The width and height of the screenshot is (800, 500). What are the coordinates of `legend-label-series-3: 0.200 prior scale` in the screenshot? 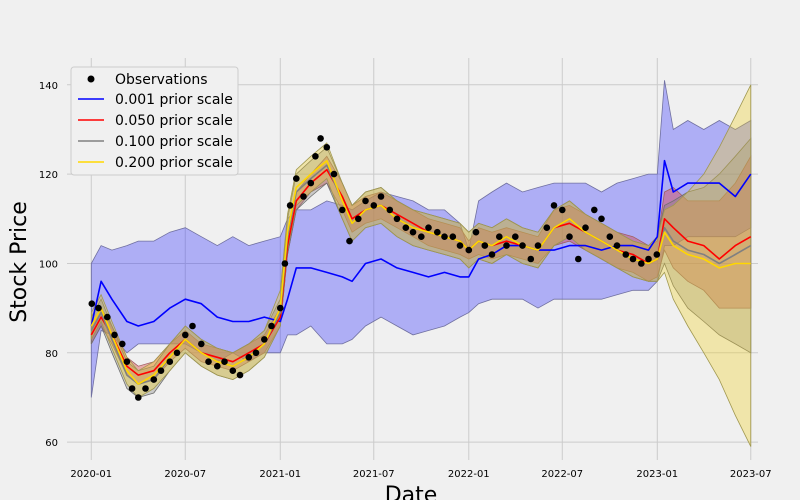 It's located at (174, 163).